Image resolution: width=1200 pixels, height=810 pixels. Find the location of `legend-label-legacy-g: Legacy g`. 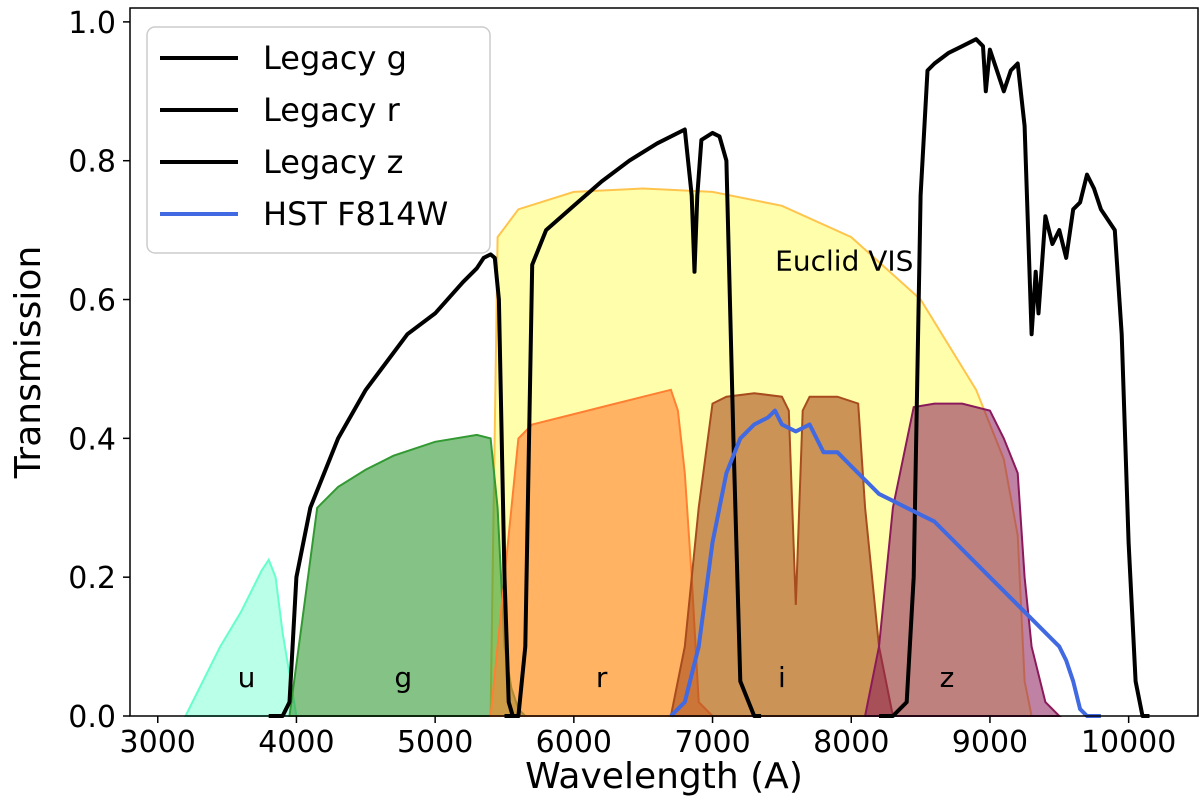

legend-label-legacy-g: Legacy g is located at coordinates (335, 58).